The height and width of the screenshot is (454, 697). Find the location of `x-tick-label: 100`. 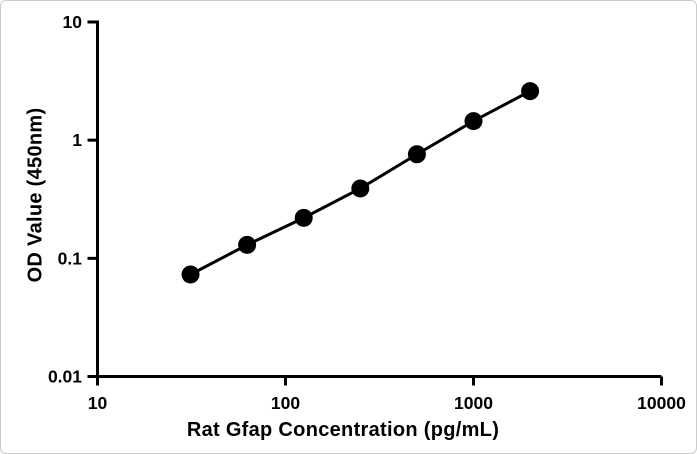

x-tick-label: 100 is located at coordinates (285, 403).